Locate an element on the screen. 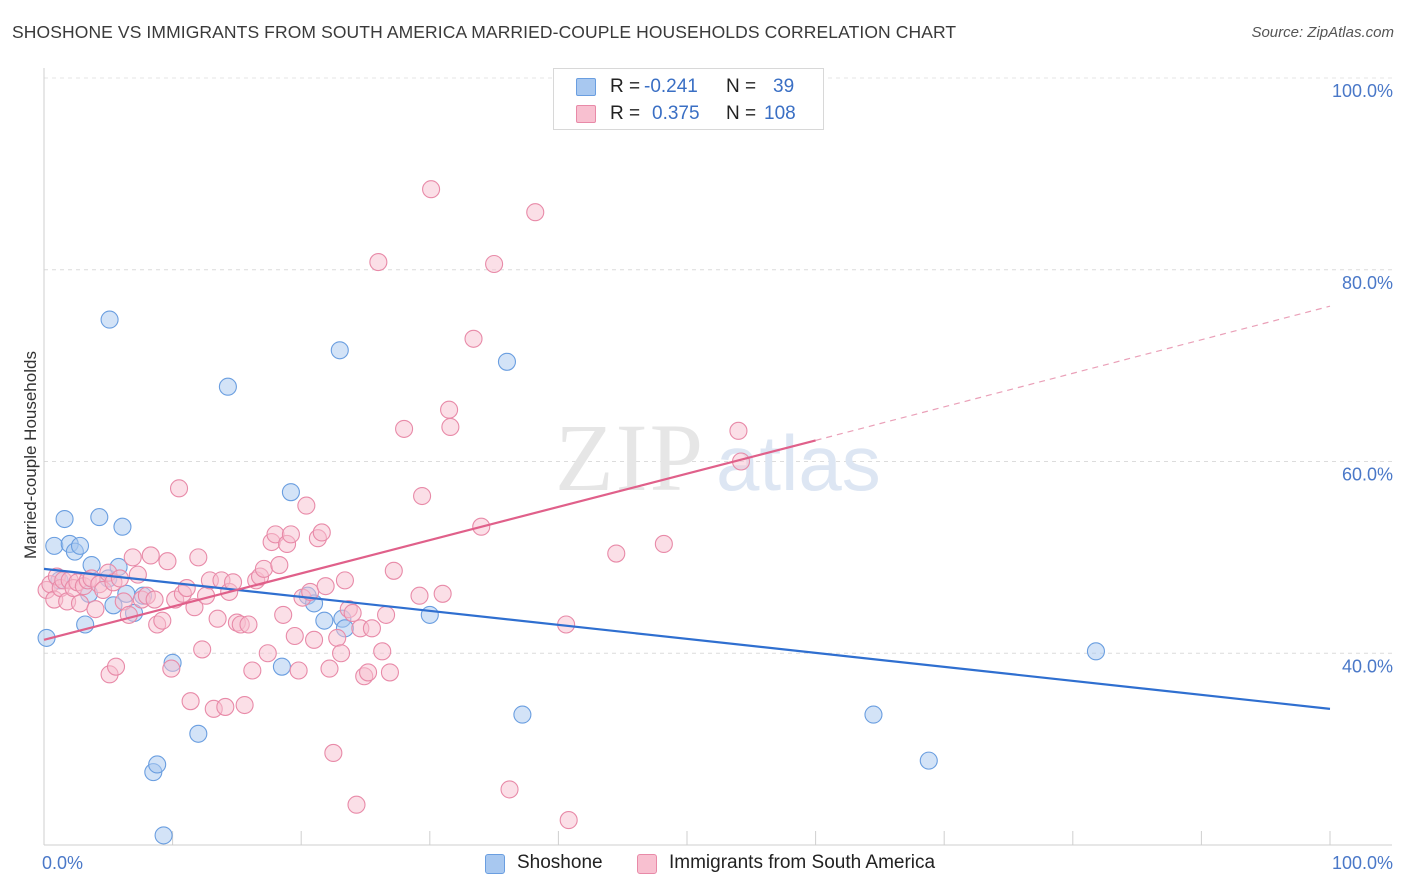 This screenshot has height=892, width=1406. bottom-legend-label: Immigrants from South America is located at coordinates (802, 862).